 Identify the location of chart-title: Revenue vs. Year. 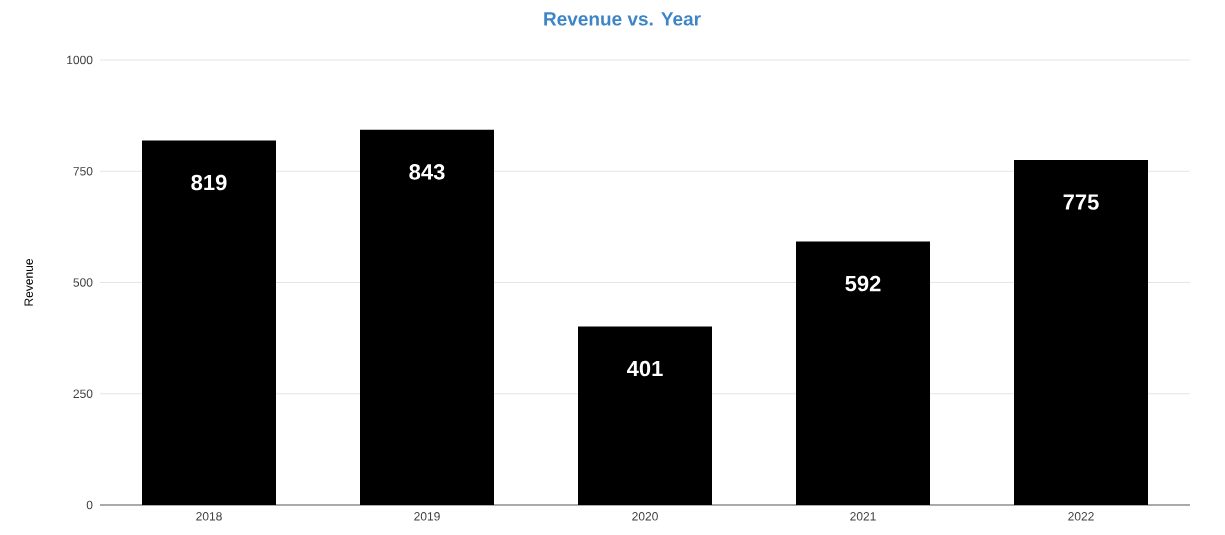
(622, 19).